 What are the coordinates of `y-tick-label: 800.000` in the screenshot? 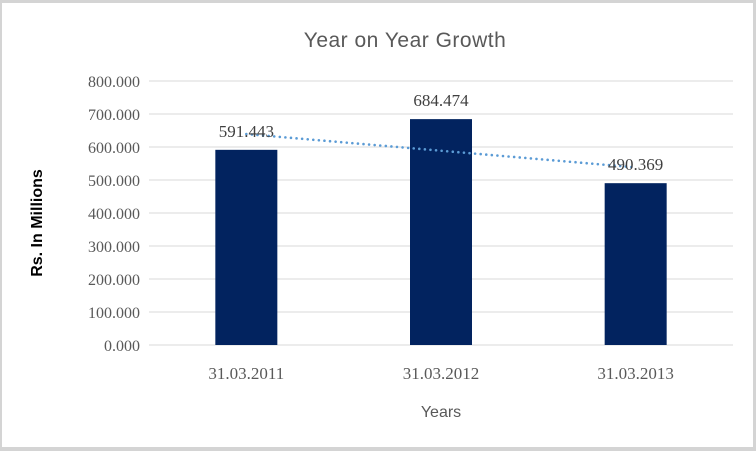 It's located at (114, 82).